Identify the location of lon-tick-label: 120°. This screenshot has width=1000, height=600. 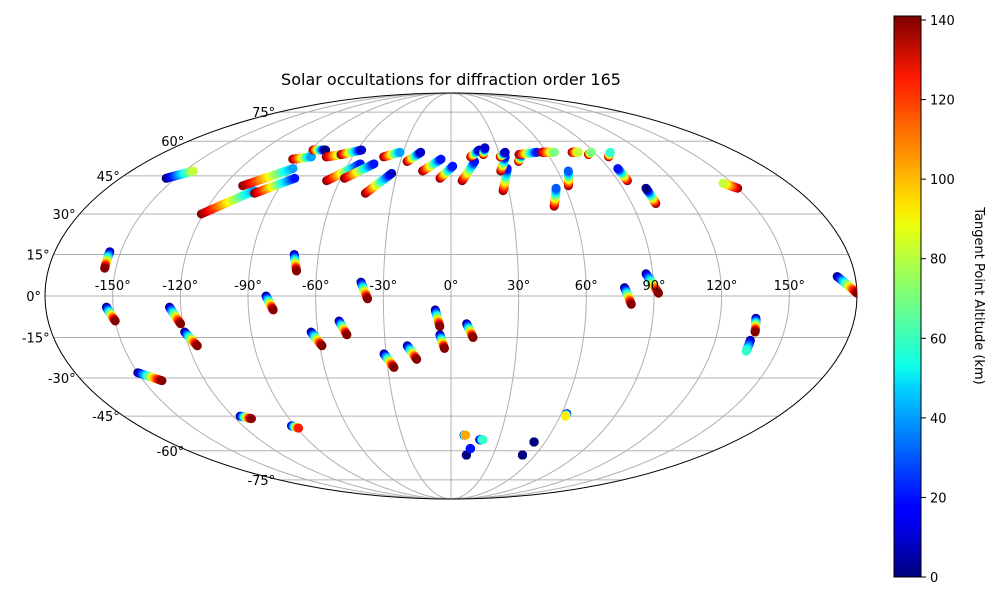
(721, 286).